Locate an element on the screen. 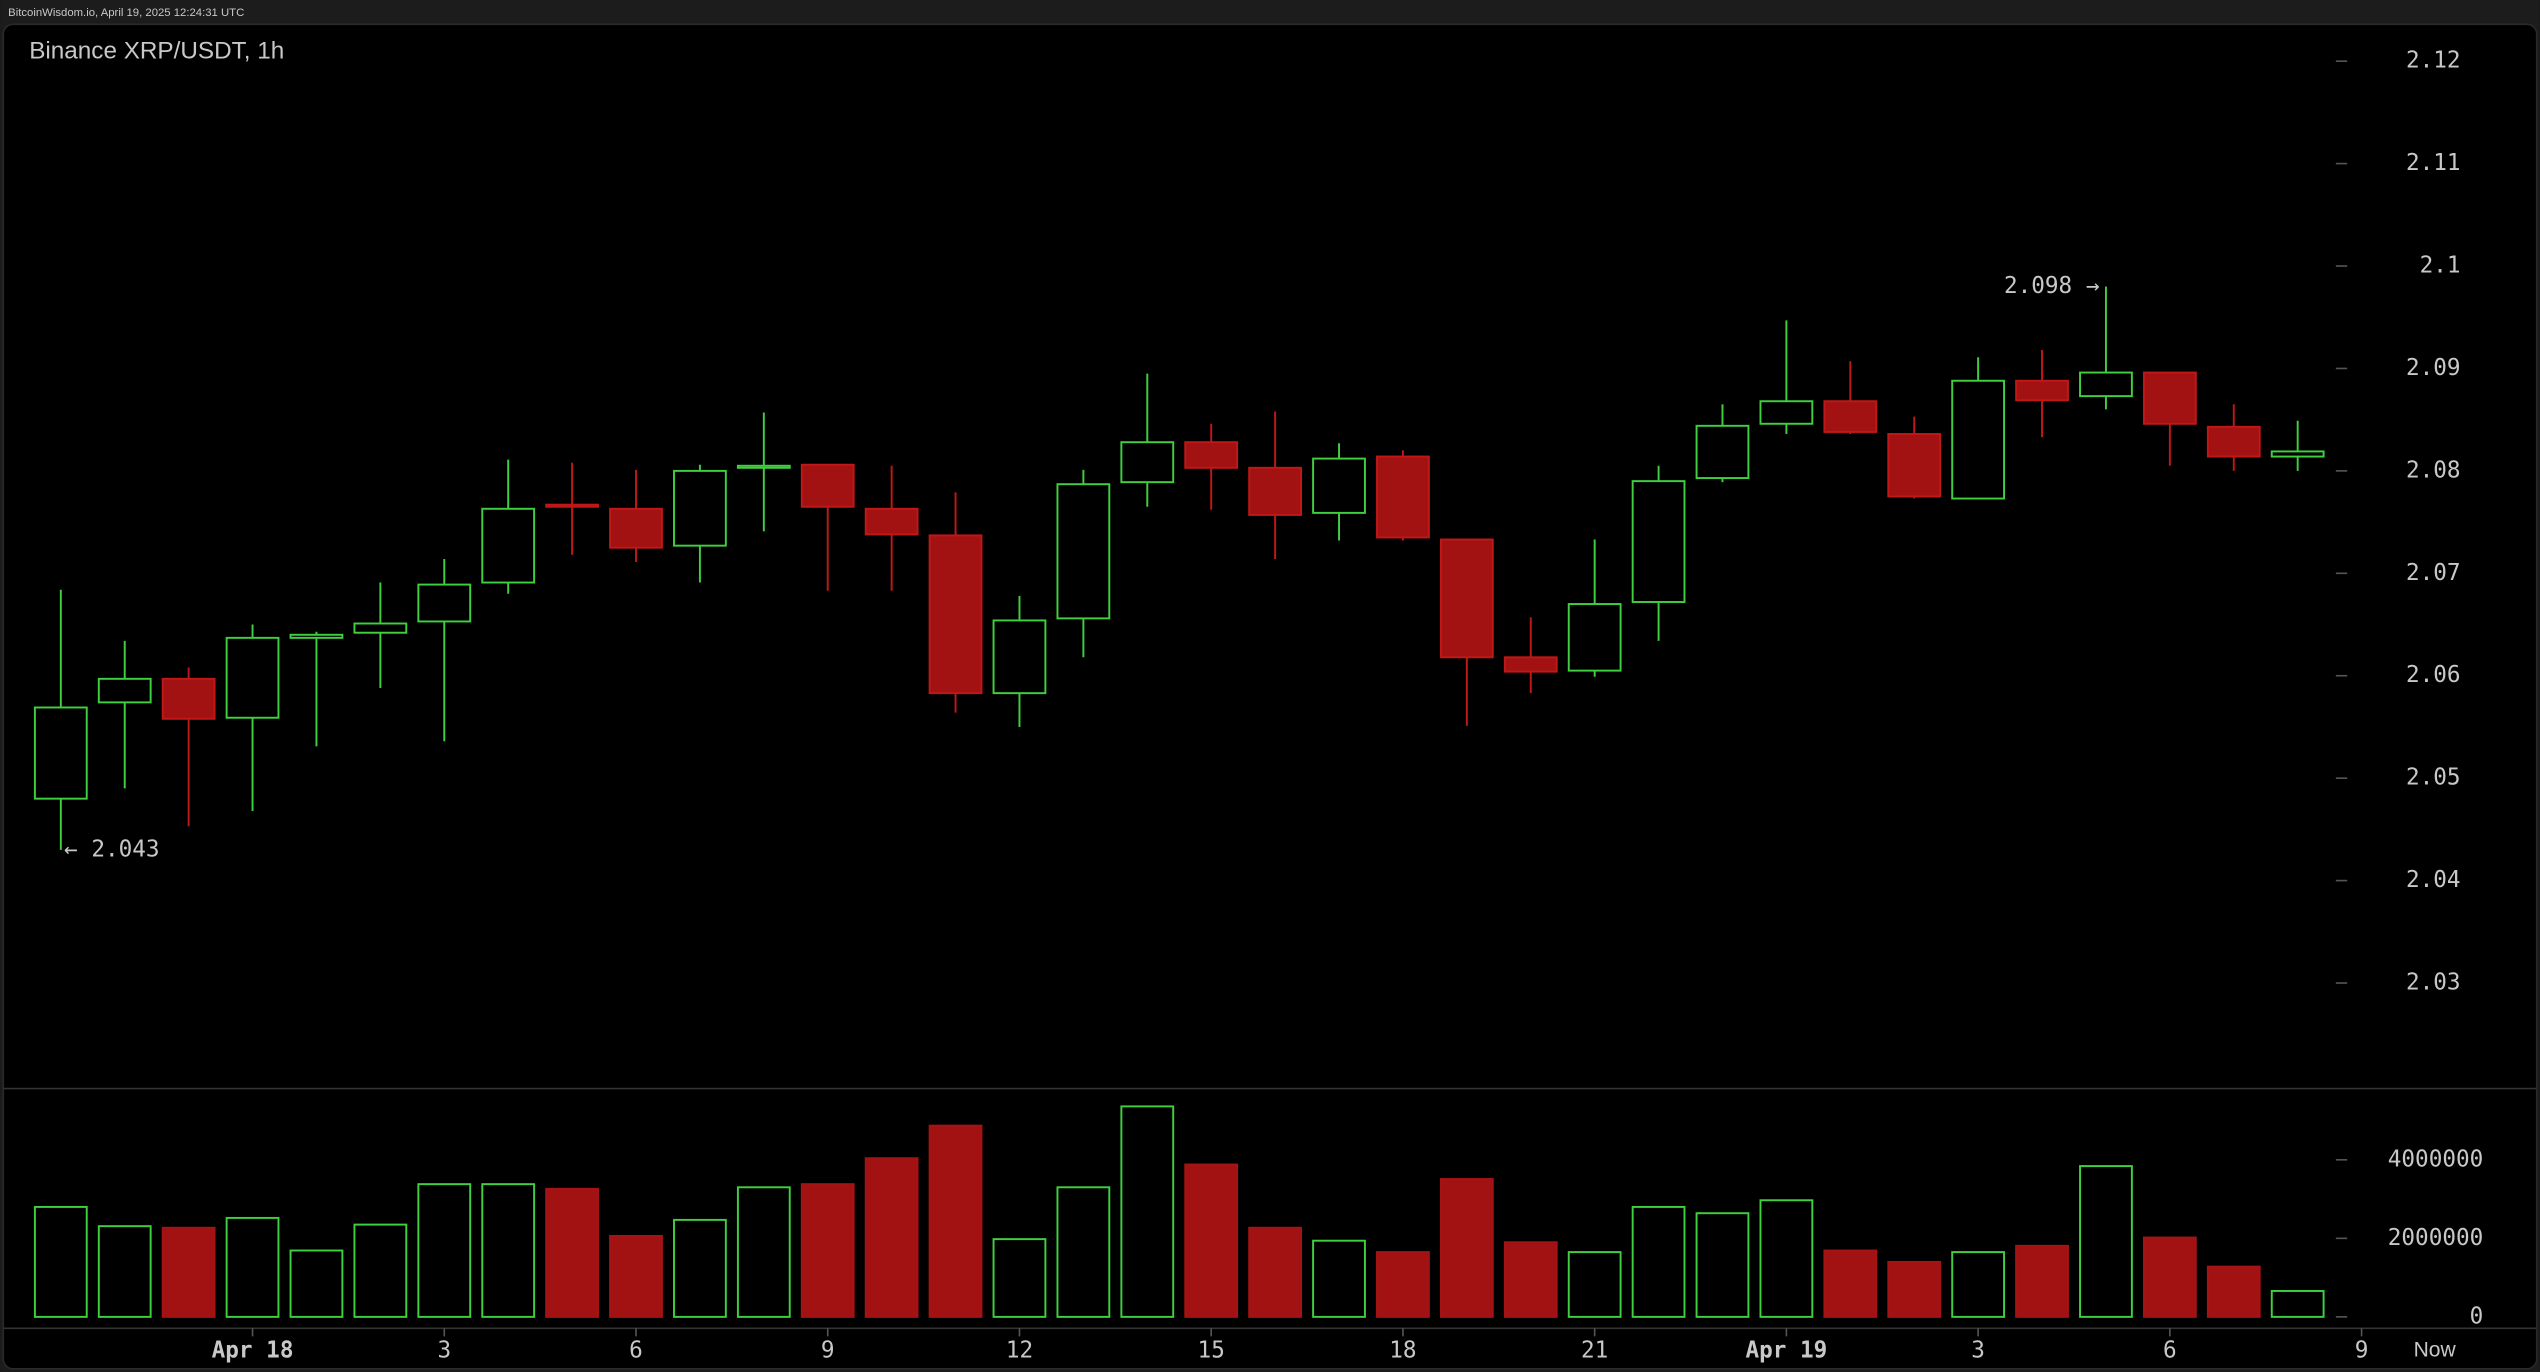 The height and width of the screenshot is (1372, 2540). x-tick-label: 15 is located at coordinates (1211, 1350).